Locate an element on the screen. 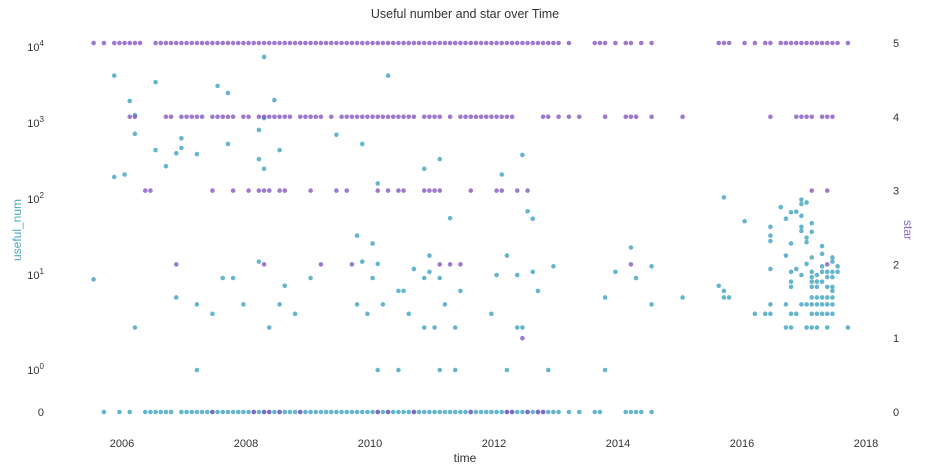 Image resolution: width=925 pixels, height=470 pixels. x-tick-label: 2014 is located at coordinates (618, 444).